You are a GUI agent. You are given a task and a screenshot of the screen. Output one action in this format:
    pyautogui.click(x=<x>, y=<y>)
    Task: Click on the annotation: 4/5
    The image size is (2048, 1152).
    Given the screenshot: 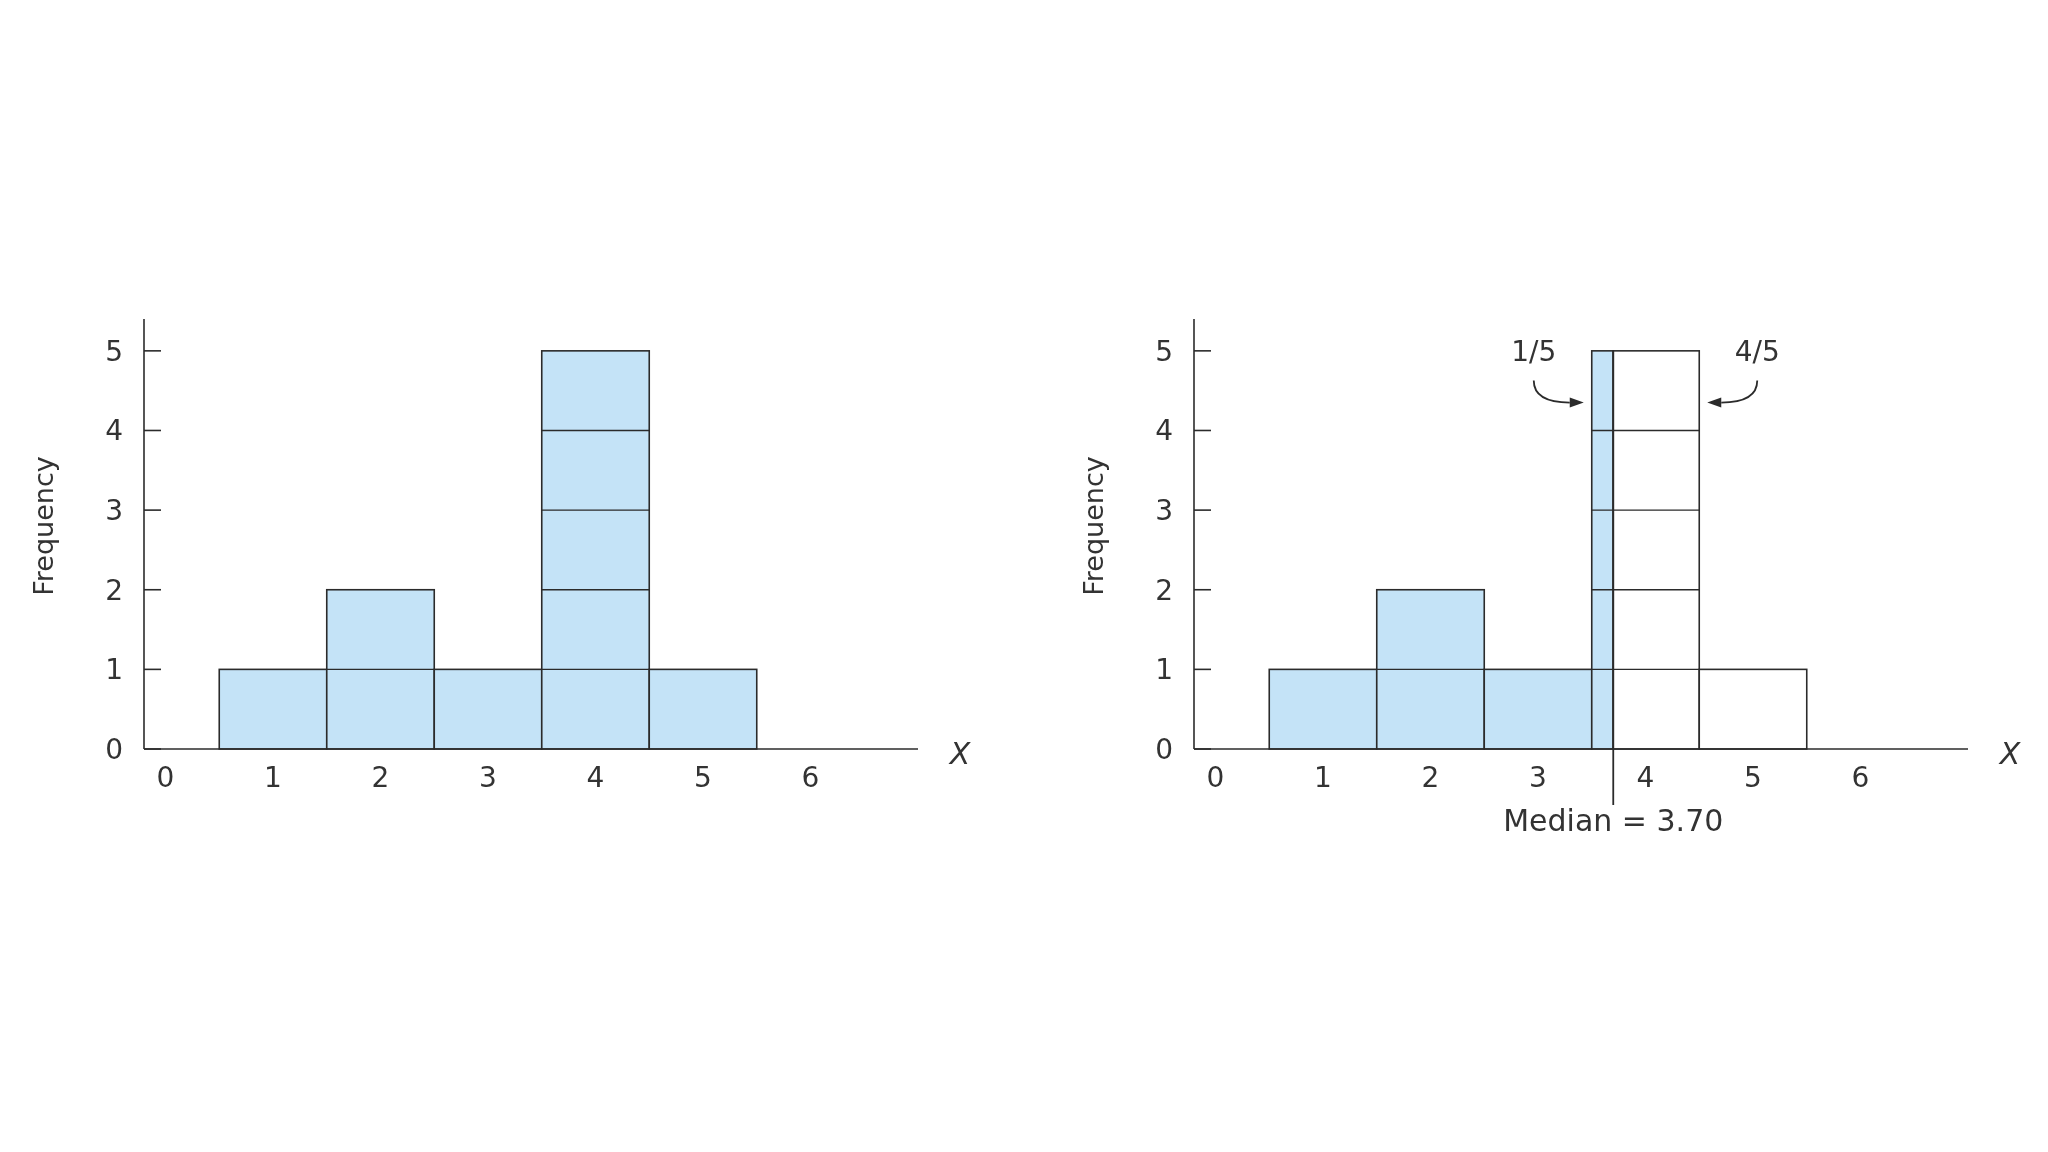 What is the action you would take?
    pyautogui.click(x=1757, y=352)
    